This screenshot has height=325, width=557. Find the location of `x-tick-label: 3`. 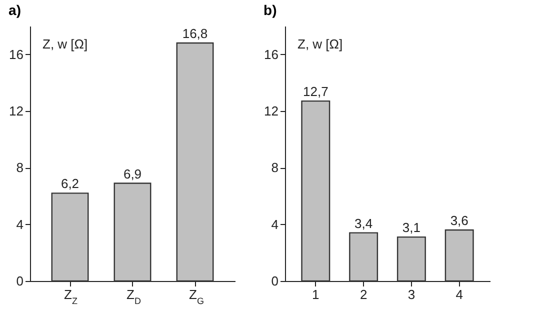

x-tick-label: 3 is located at coordinates (412, 294).